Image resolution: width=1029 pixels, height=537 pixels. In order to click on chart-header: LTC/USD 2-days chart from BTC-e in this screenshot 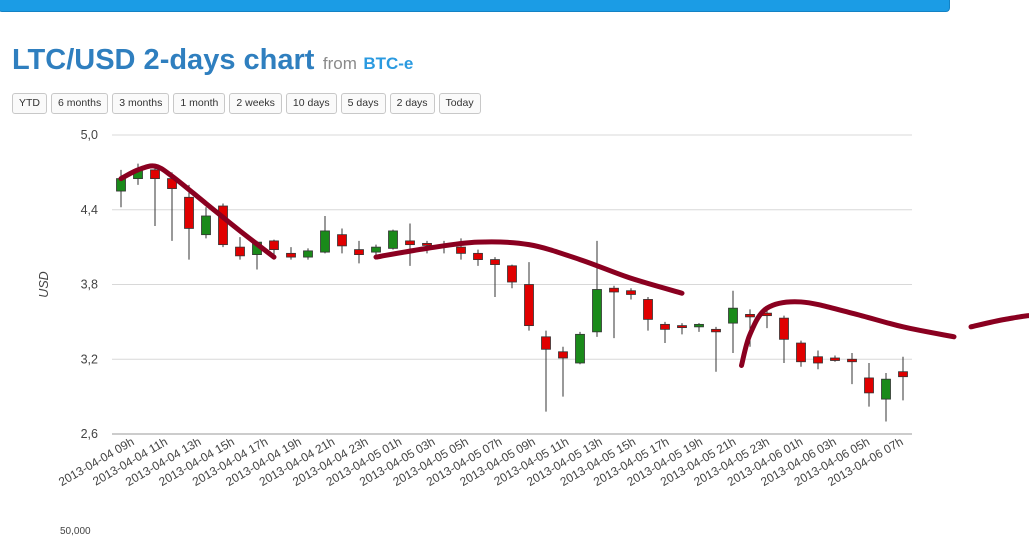, I will do `click(212, 60)`.